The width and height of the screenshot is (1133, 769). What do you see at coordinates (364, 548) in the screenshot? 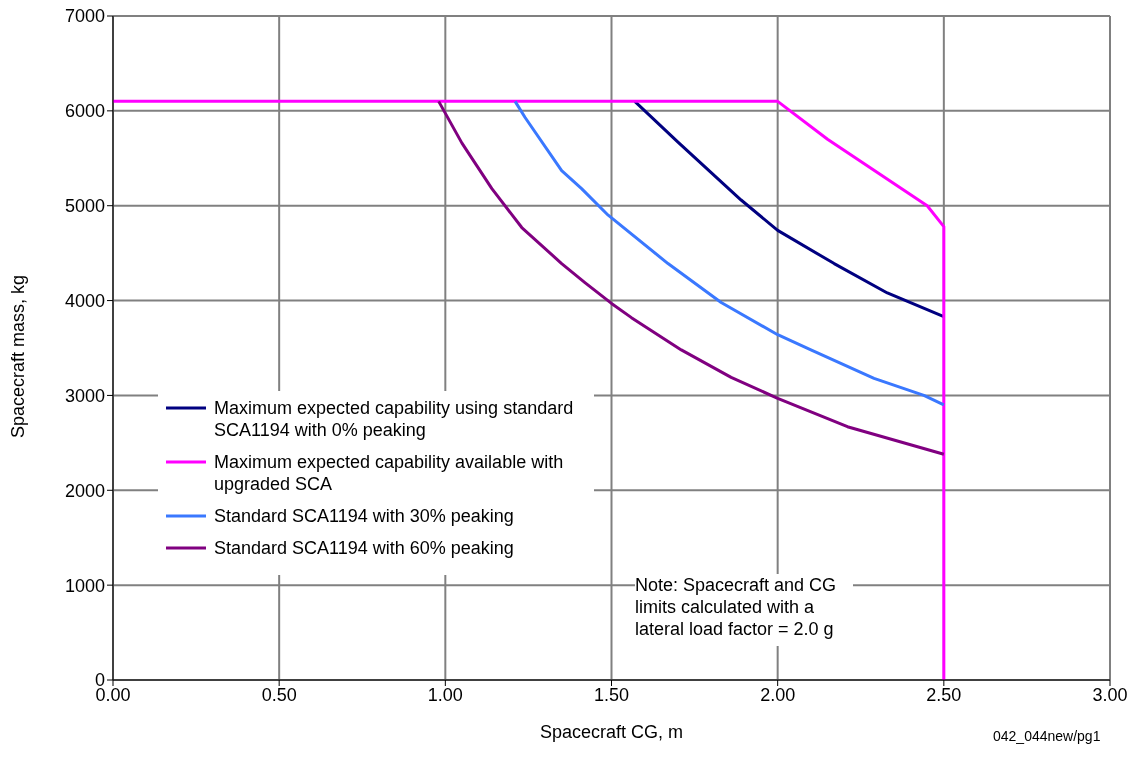
I see `legend-label: Standard SCA1194 with 60% peaking` at bounding box center [364, 548].